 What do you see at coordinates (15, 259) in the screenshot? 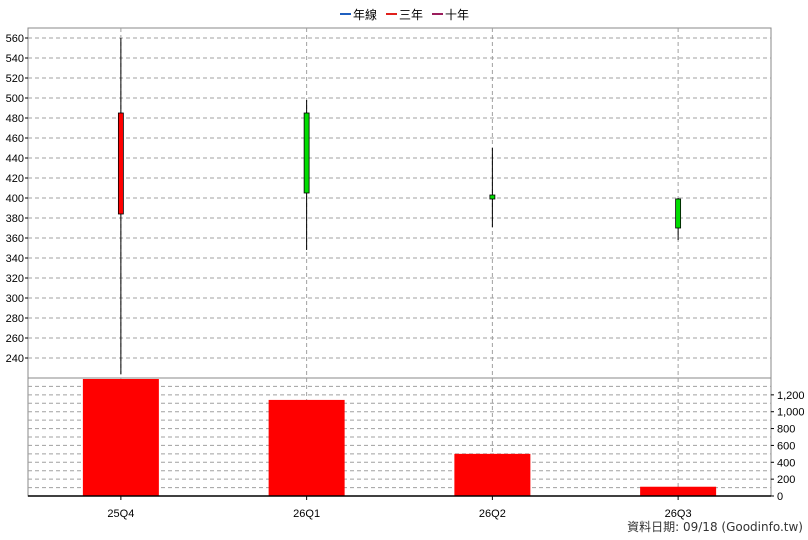
I see `price-tick-label: 340` at bounding box center [15, 259].